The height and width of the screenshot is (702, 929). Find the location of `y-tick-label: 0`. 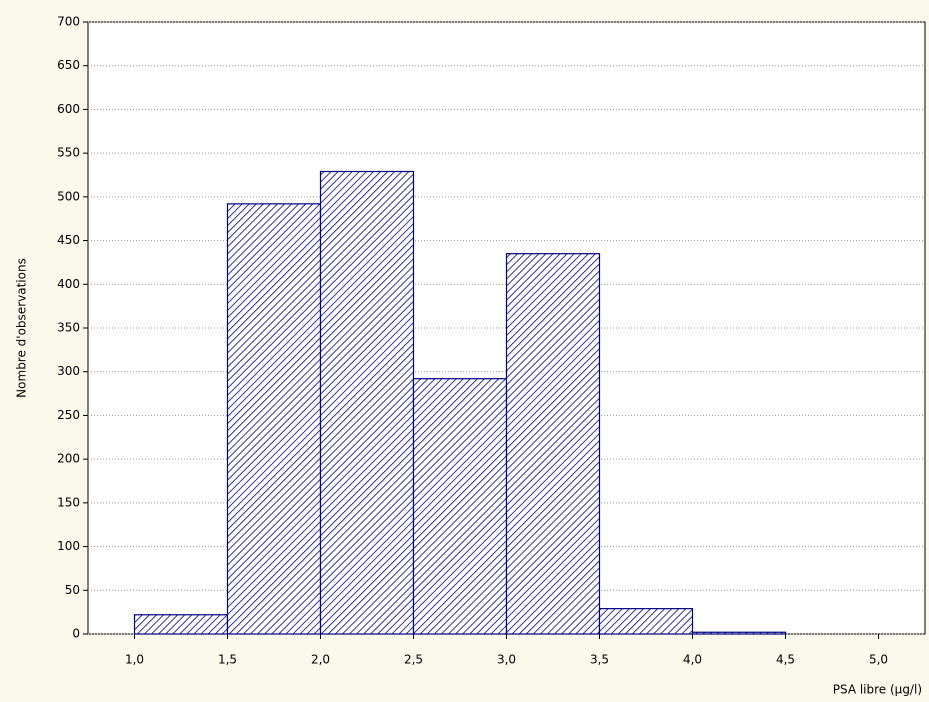

y-tick-label: 0 is located at coordinates (76, 634).